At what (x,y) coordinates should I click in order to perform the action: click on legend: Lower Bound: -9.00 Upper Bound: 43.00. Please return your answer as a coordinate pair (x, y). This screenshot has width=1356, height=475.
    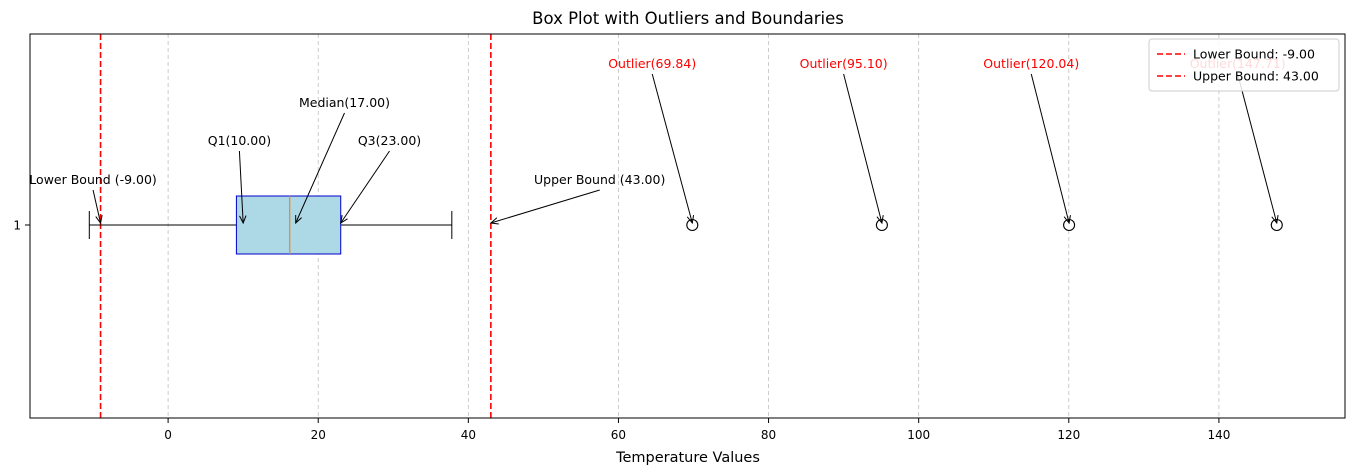
    Looking at the image, I should click on (1244, 65).